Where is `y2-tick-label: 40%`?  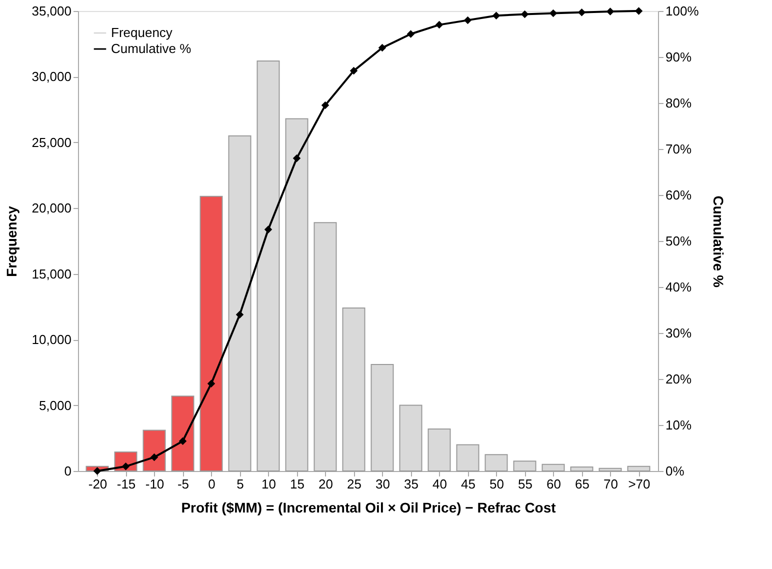
y2-tick-label: 40% is located at coordinates (679, 287).